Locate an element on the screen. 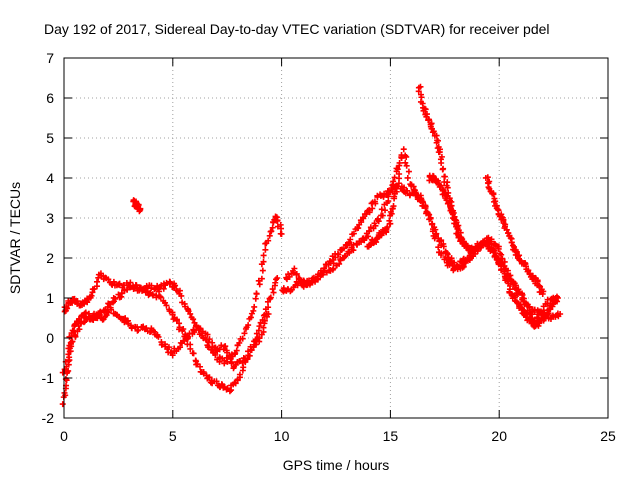 The image size is (640, 480). y-tick-label: 2 is located at coordinates (50, 258).